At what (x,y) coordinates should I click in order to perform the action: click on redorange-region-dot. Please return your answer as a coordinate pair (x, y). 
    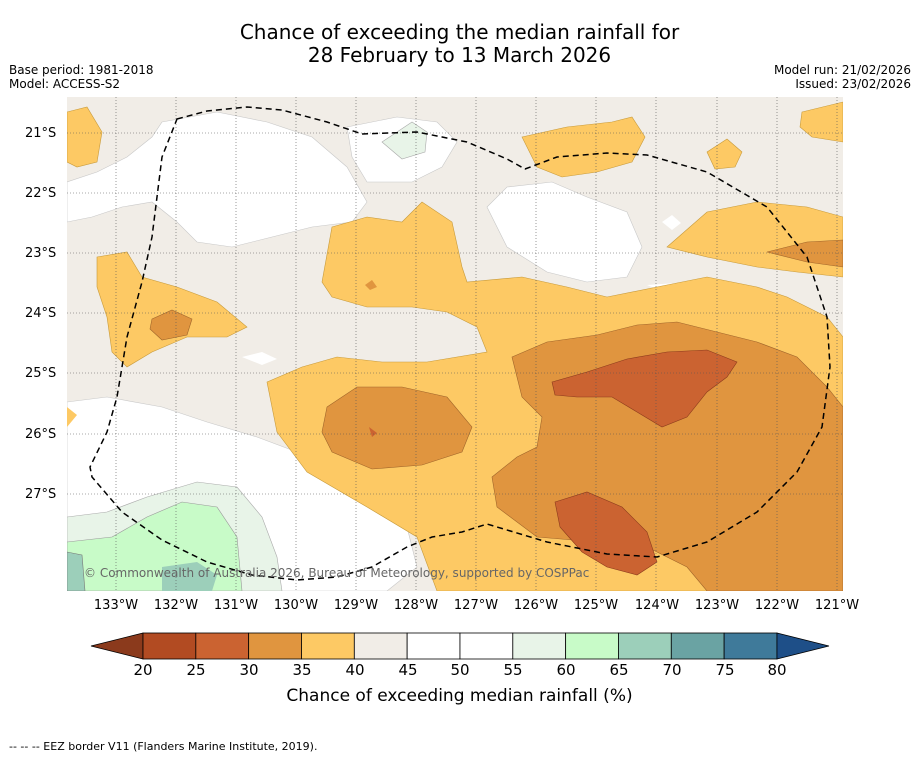
    Looking at the image, I should click on (373, 432).